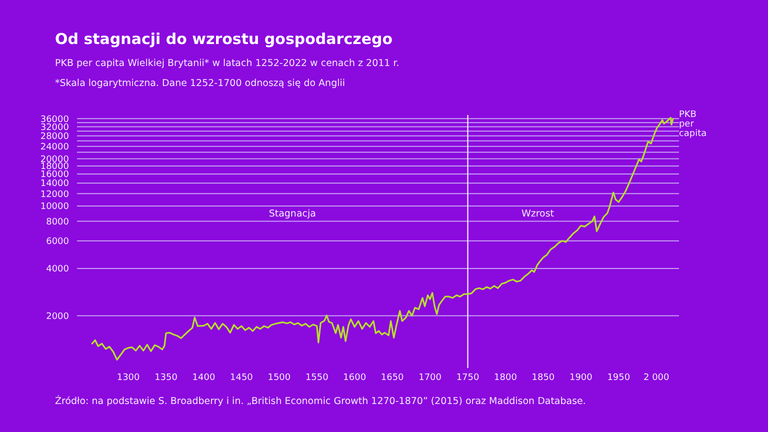 This screenshot has height=432, width=768. Describe the element at coordinates (279, 378) in the screenshot. I see `x-tick-label: 1500` at that location.